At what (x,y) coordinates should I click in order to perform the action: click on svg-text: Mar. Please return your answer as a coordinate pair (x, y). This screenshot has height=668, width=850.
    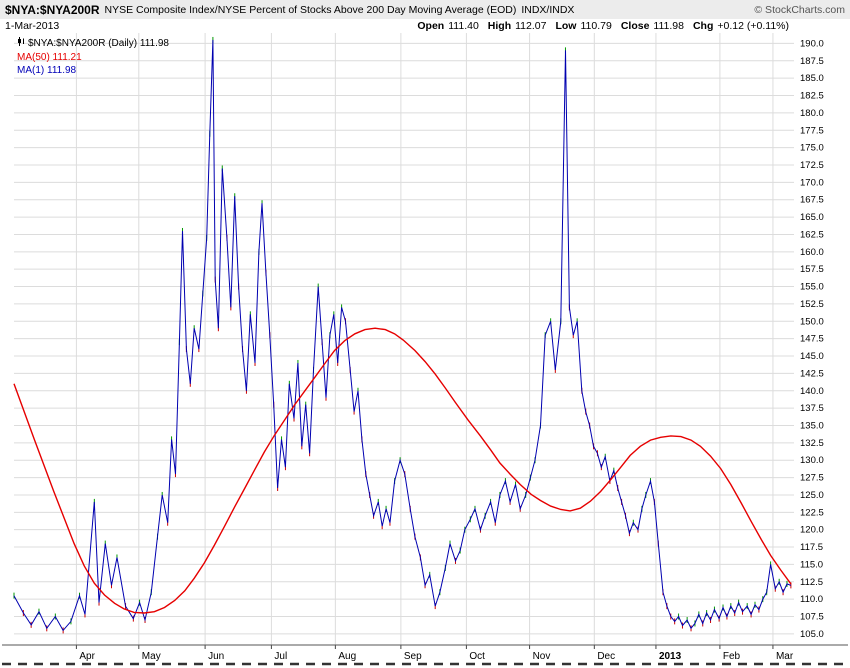
    Looking at the image, I should click on (785, 656).